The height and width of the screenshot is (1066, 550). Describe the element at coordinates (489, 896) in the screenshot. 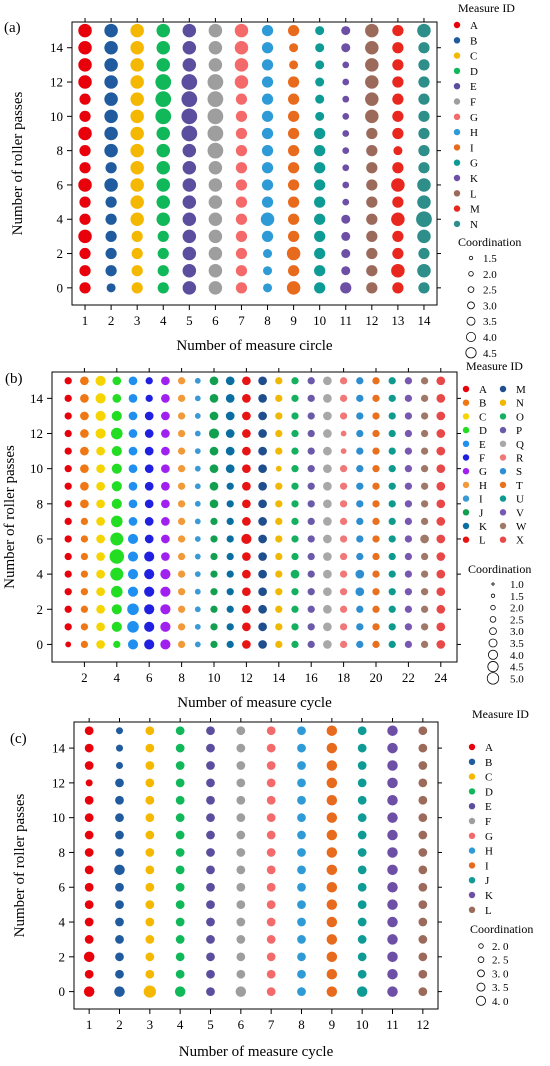

I see `legend-label: K` at that location.